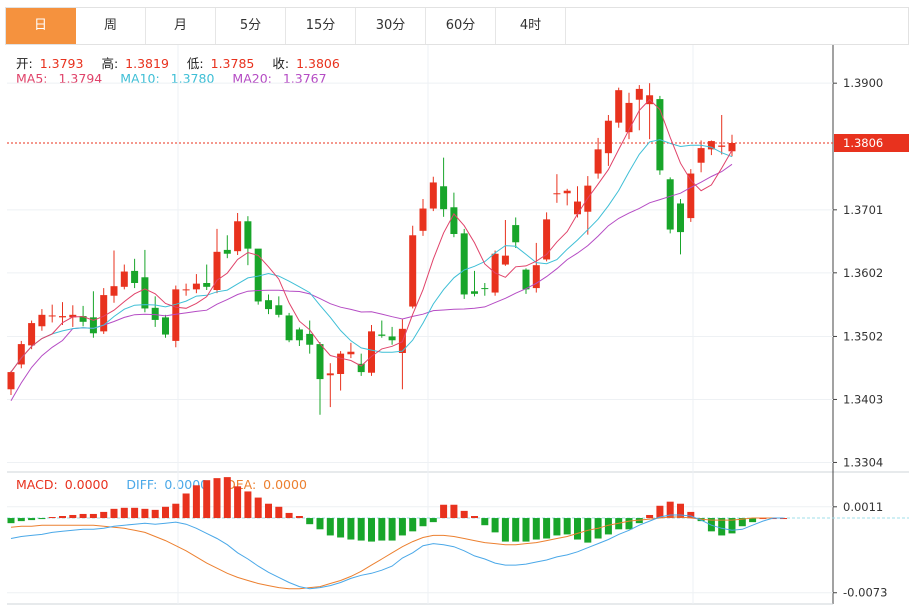  Describe the element at coordinates (461, 26) in the screenshot. I see `tab-60min: 60分` at that location.